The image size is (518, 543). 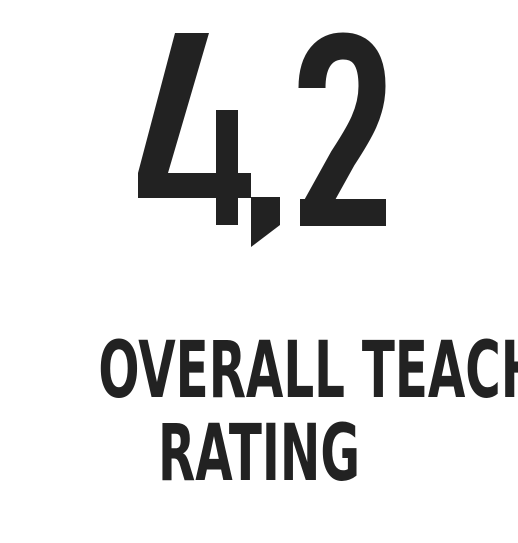 I want to click on digit-two, so click(x=342, y=125).